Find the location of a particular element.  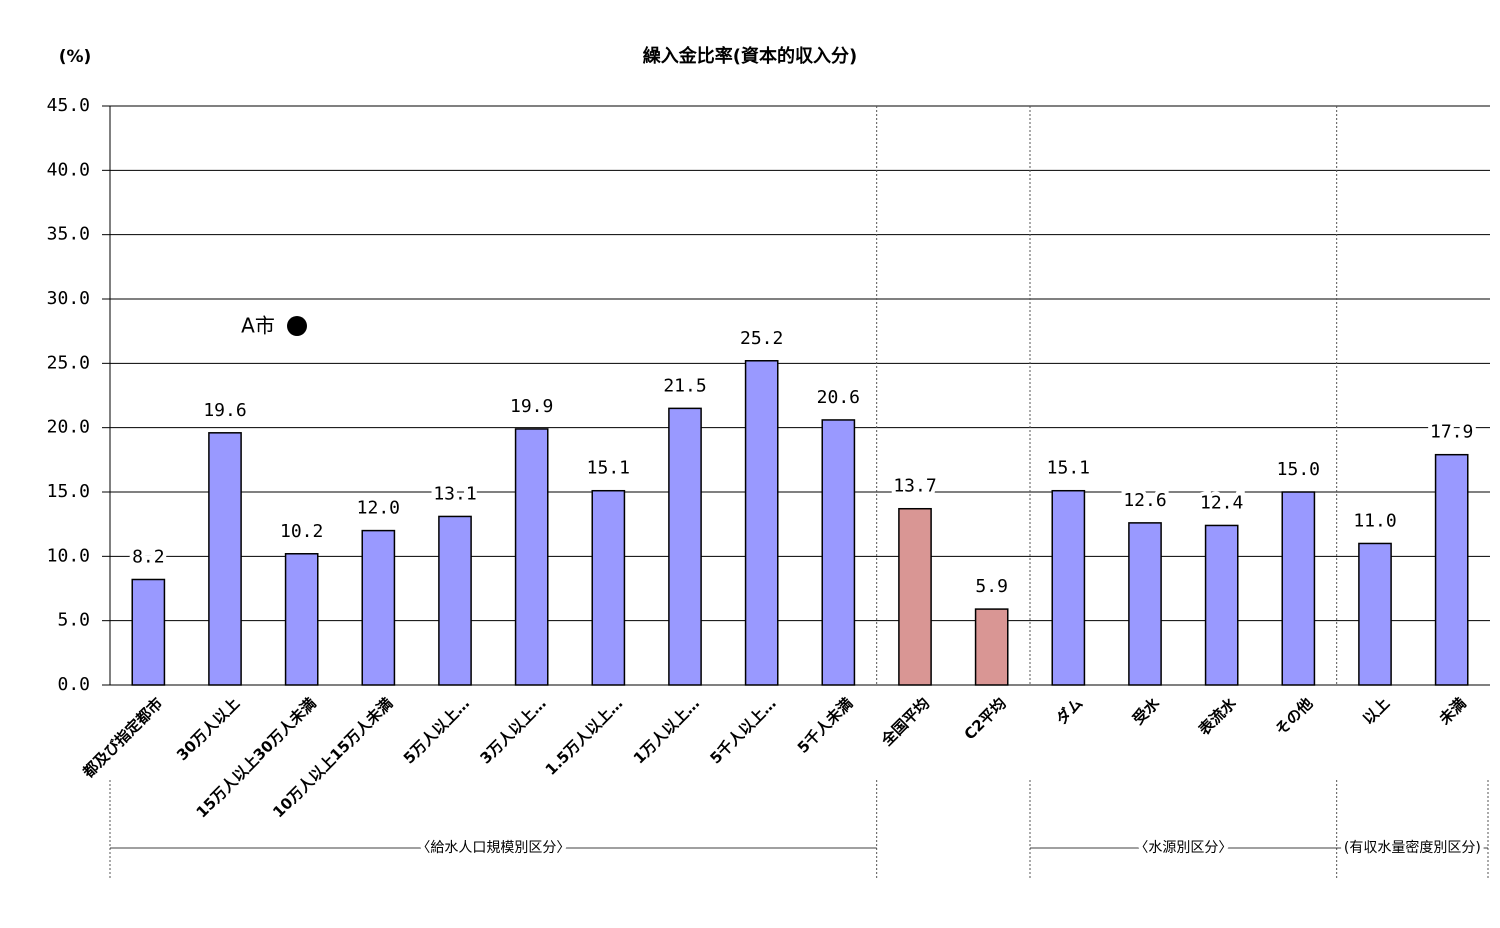

value-label: 8.2 is located at coordinates (148, 556).